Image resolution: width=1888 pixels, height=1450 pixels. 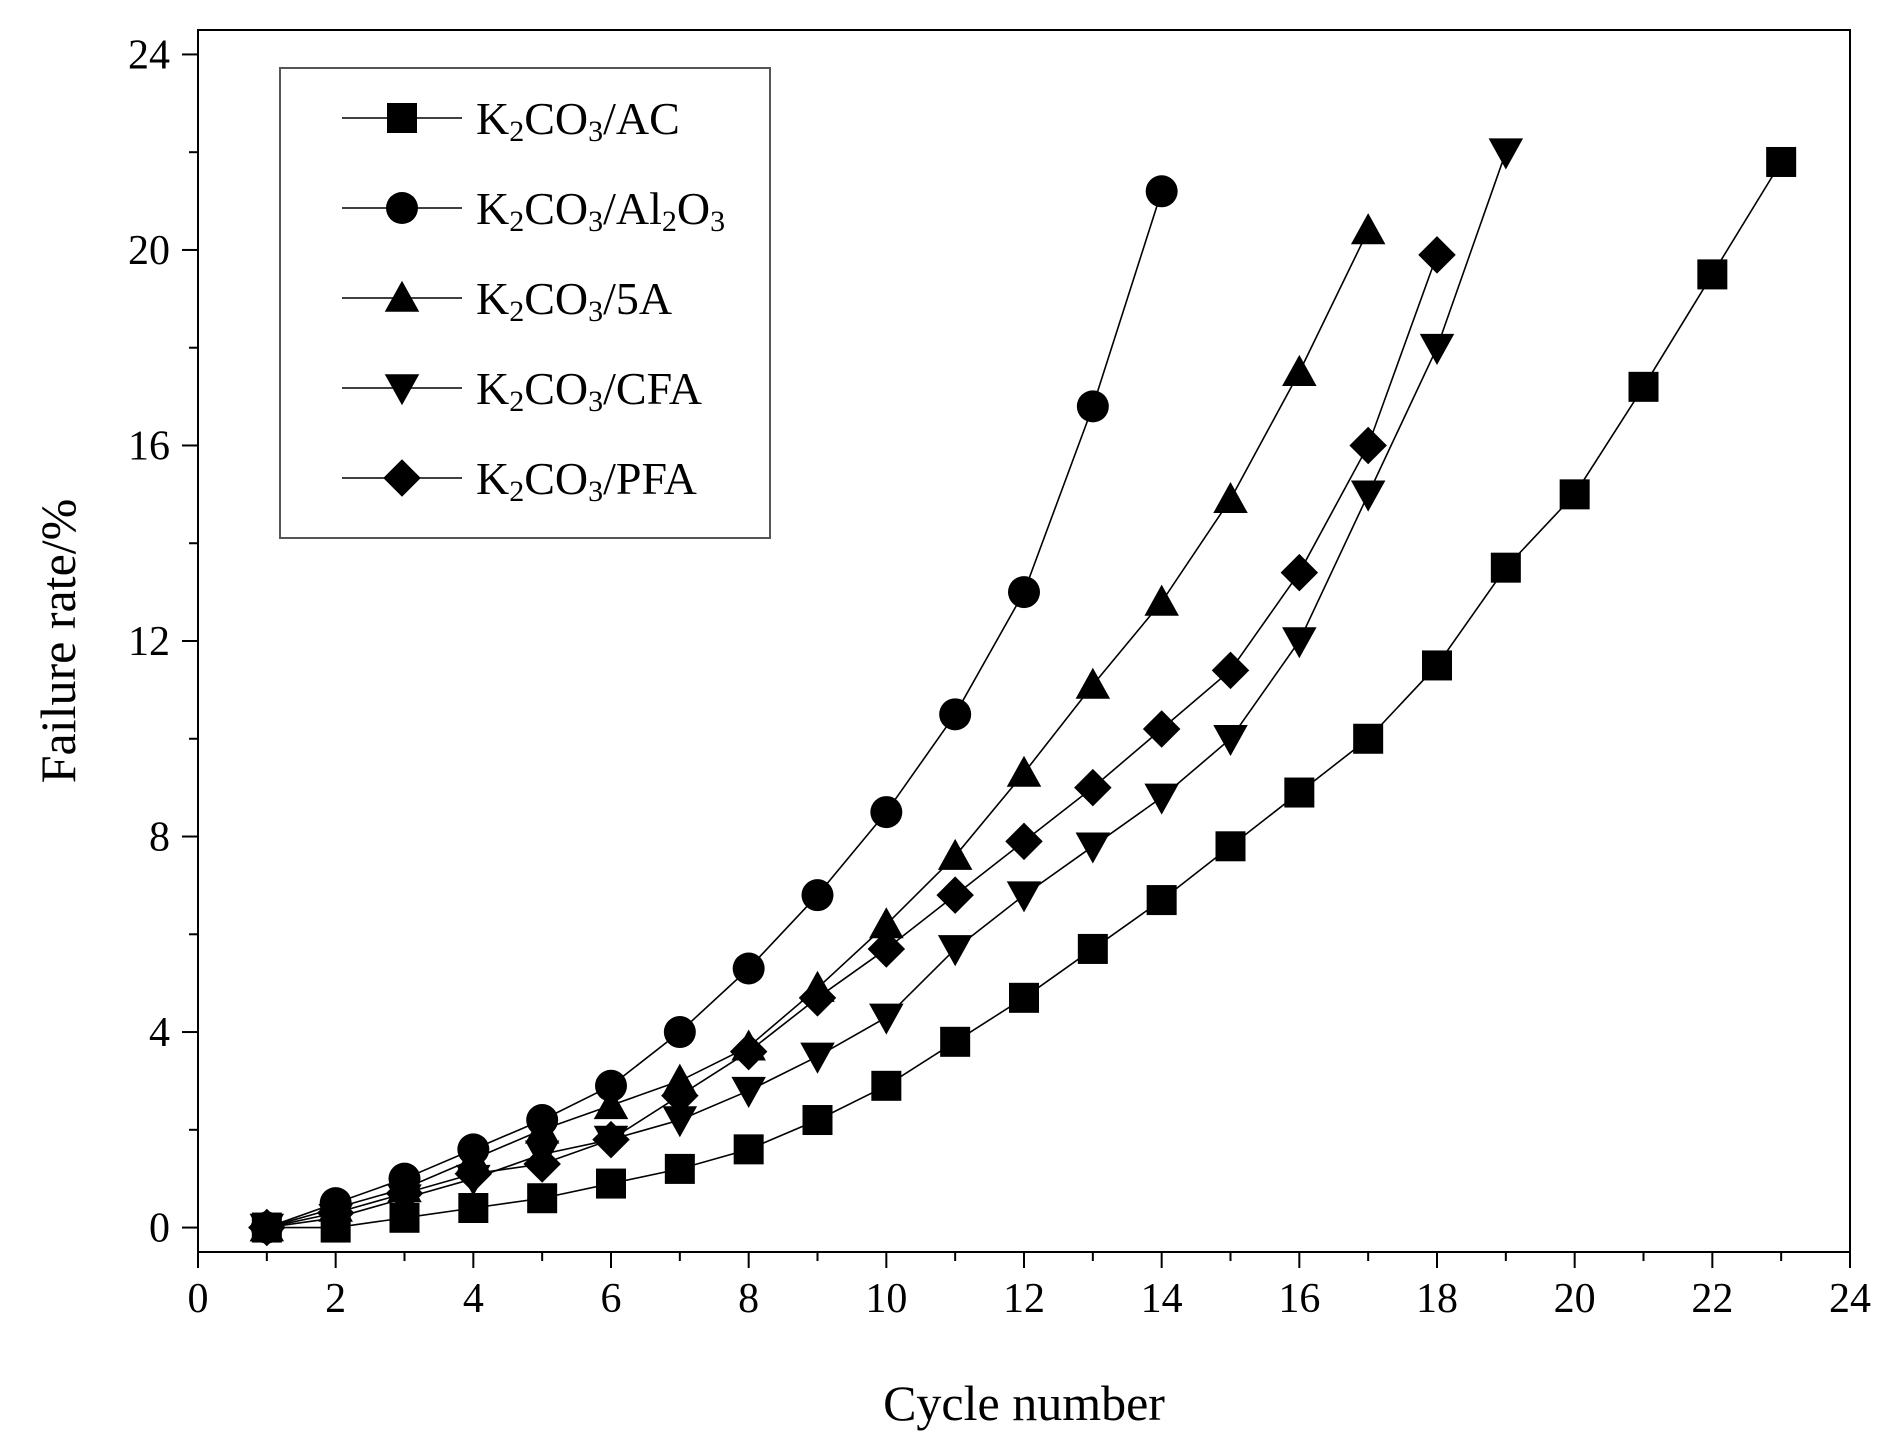 I want to click on x-tick-label: 10, so click(x=886, y=1299).